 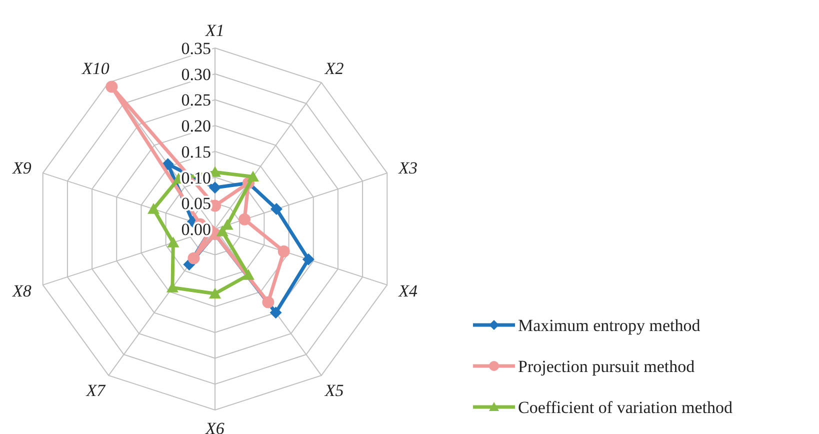 I want to click on spoke-label: X7, so click(x=96, y=390).